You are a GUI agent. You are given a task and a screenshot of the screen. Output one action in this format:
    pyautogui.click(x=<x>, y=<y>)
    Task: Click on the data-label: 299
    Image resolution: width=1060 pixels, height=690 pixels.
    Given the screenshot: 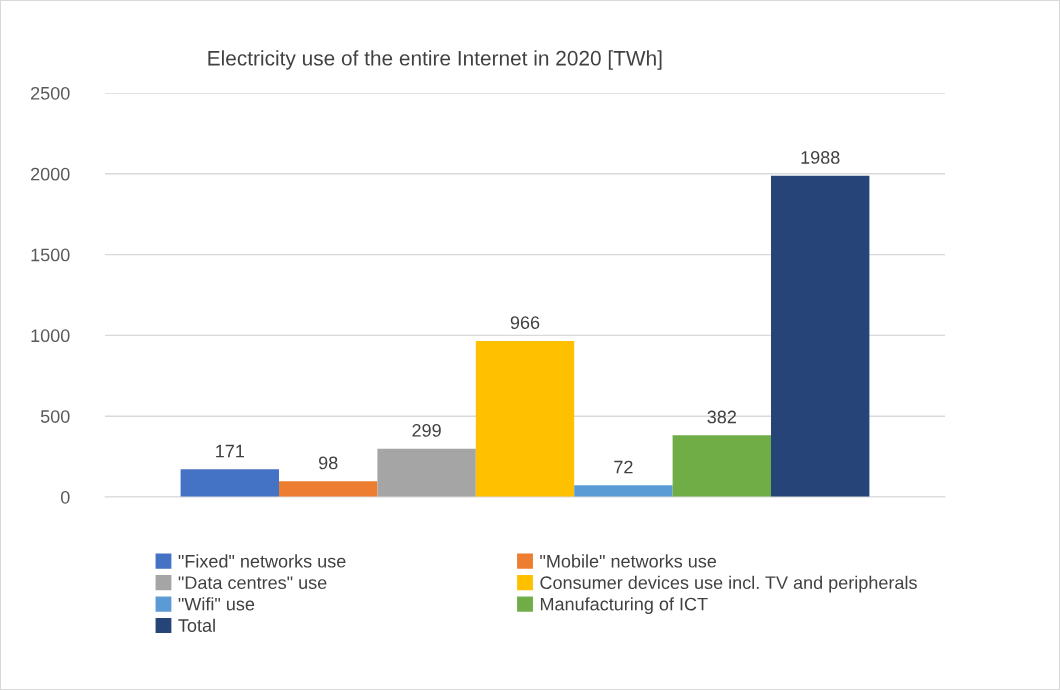 What is the action you would take?
    pyautogui.click(x=426, y=430)
    